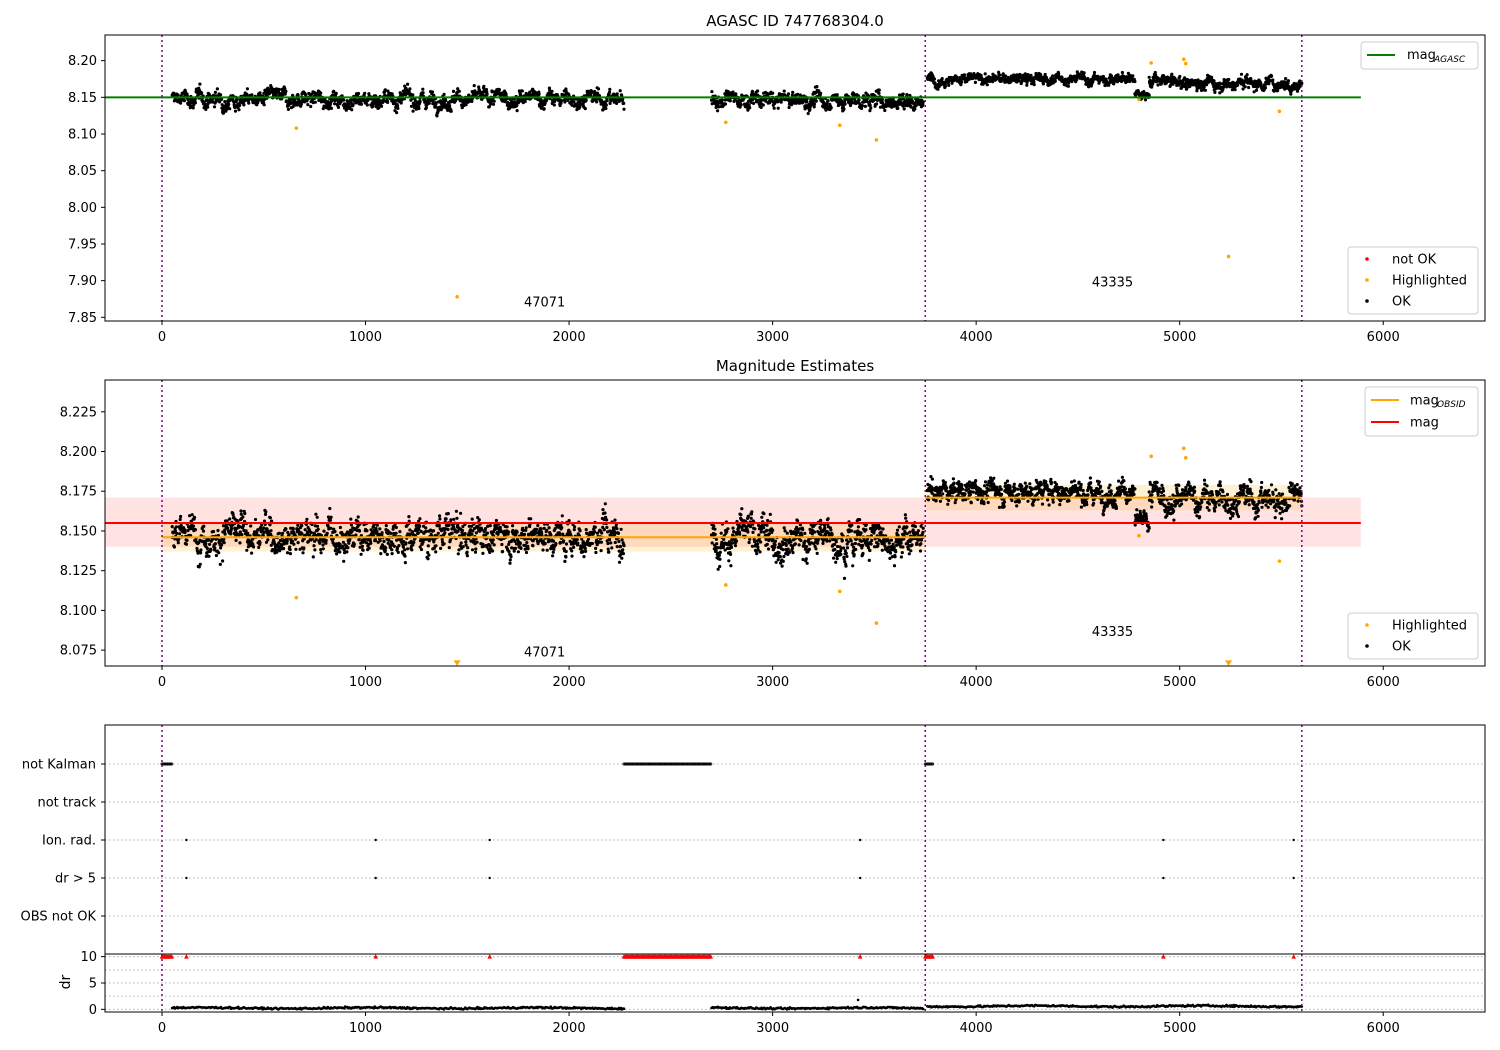 The height and width of the screenshot is (1050, 1500). Describe the element at coordinates (1367, 259) in the screenshot. I see `legend-marker` at that location.